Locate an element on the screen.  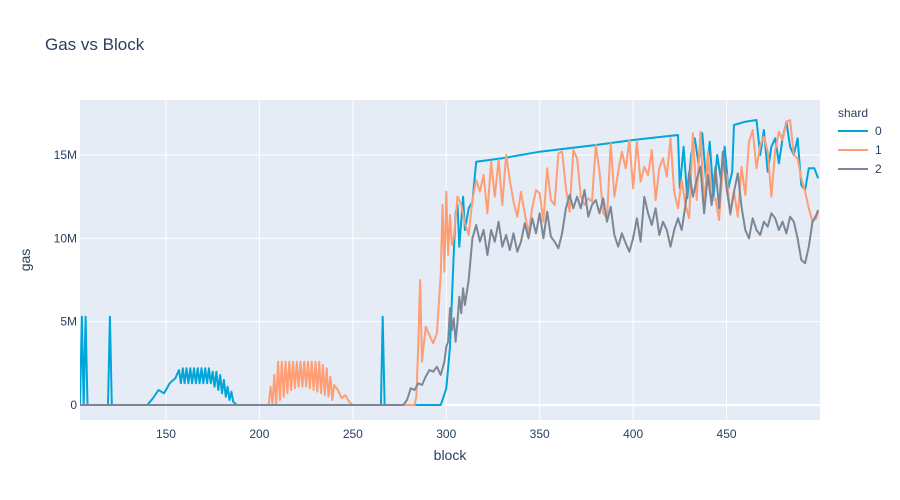
y-axis-title: gas is located at coordinates (25, 260).